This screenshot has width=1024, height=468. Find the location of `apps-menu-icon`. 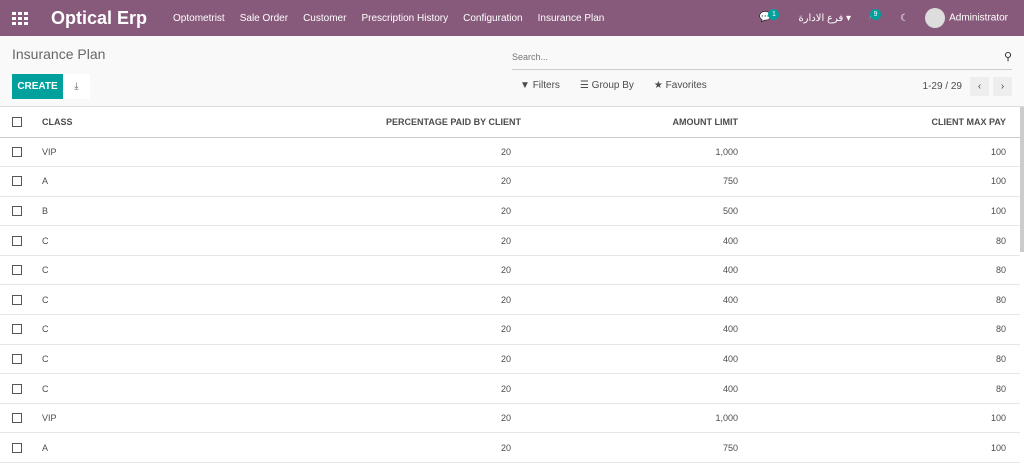

apps-menu-icon is located at coordinates (20, 18).